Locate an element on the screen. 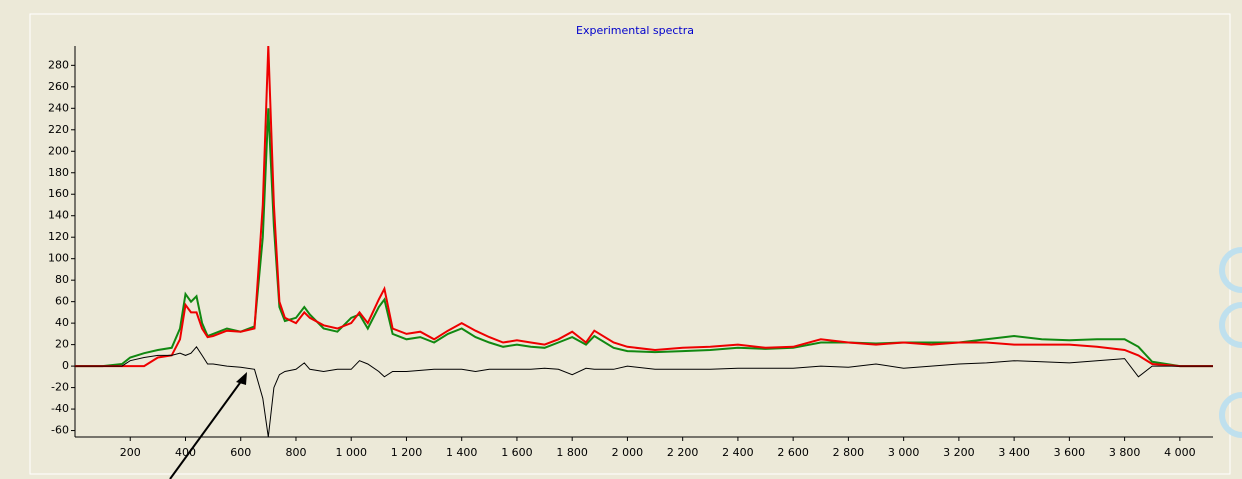  y-tick-label: 120 is located at coordinates (58, 236).